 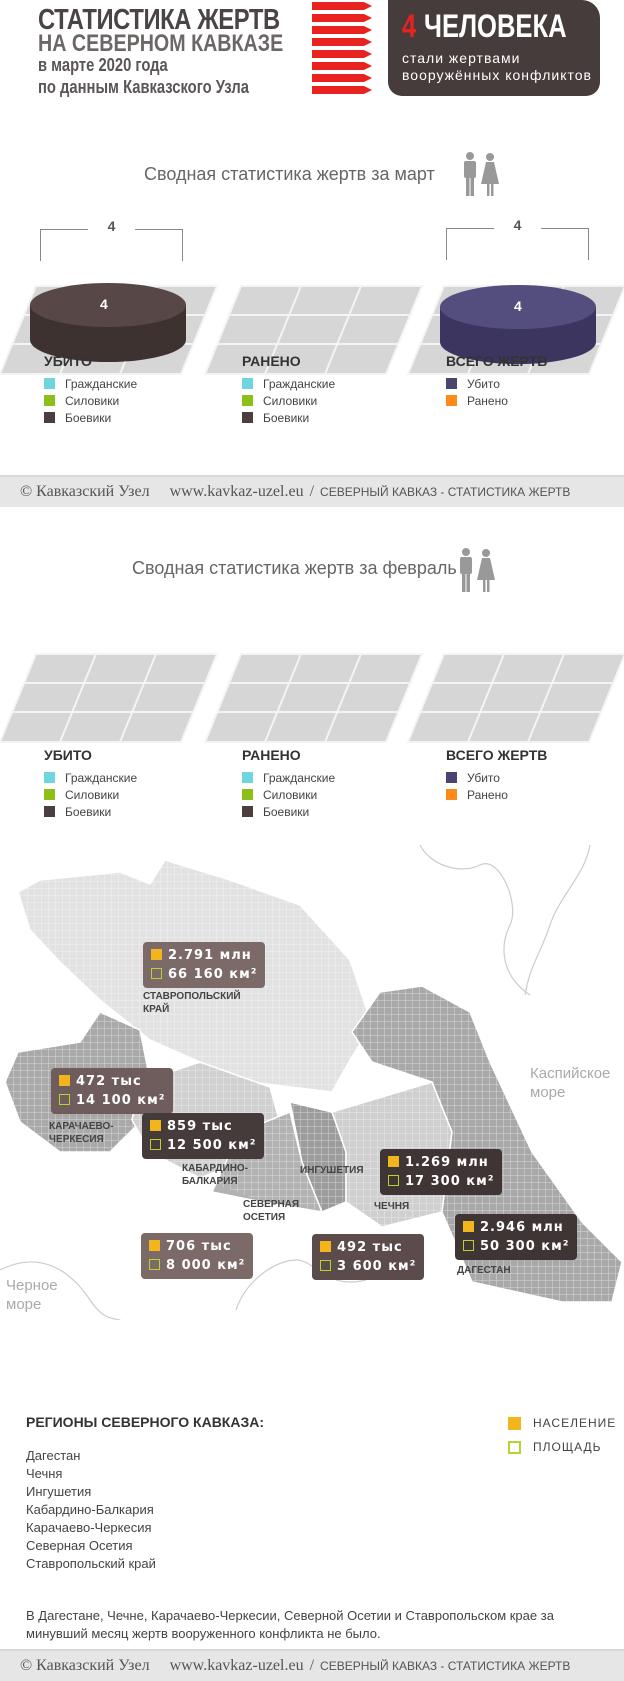 I want to click on february-title: Сводная статистика жертв за февраль, so click(x=294, y=568).